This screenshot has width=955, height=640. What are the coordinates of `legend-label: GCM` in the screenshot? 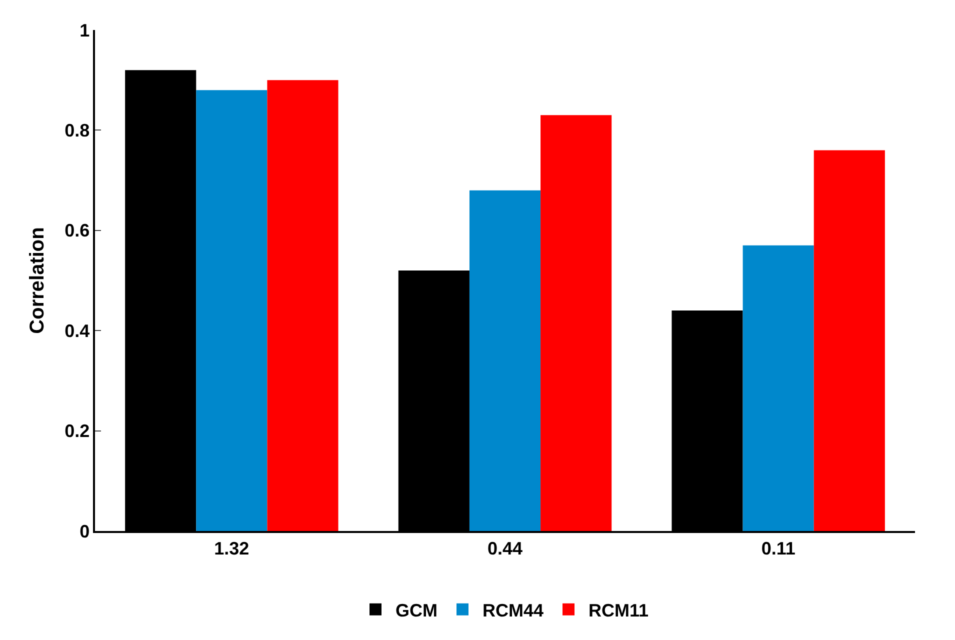 It's located at (417, 610).